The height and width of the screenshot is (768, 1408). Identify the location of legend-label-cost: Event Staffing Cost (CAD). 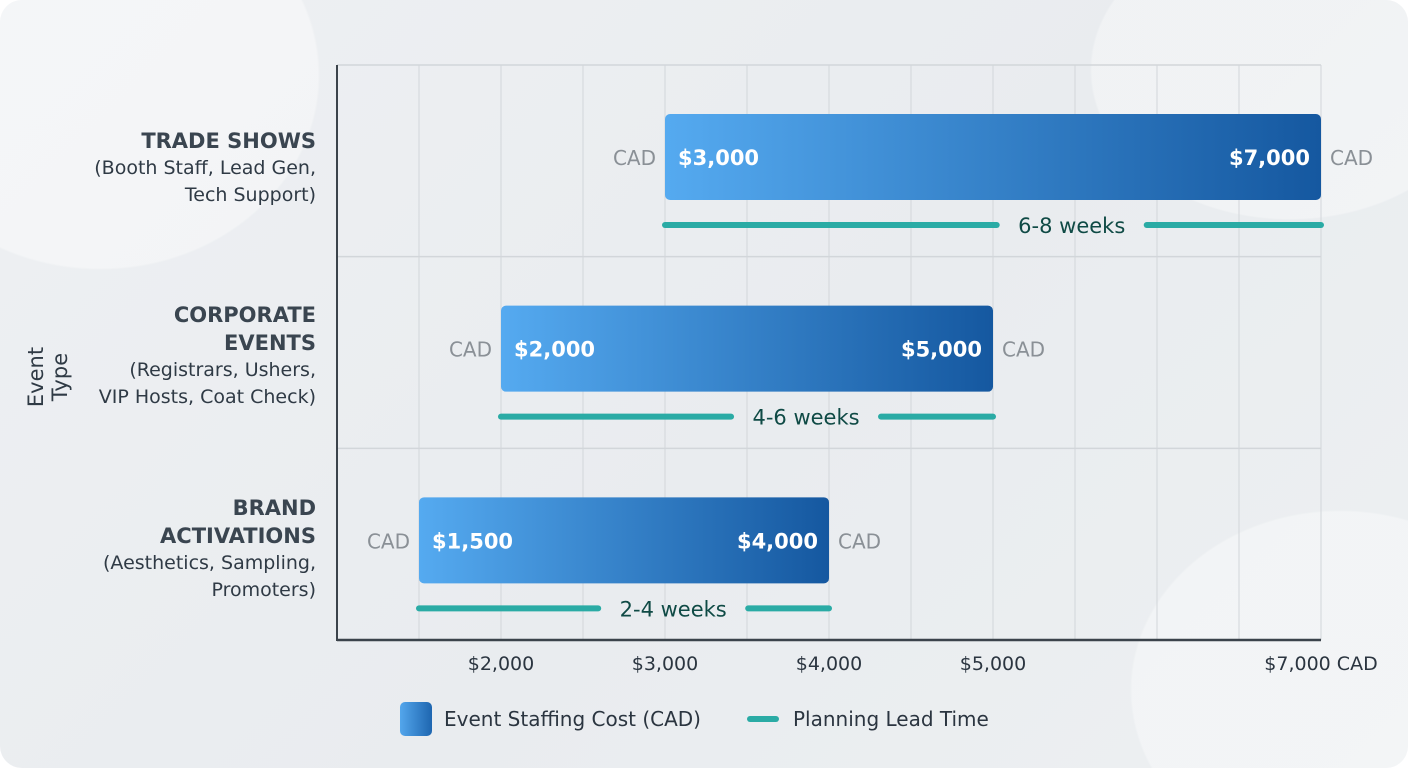
(572, 719).